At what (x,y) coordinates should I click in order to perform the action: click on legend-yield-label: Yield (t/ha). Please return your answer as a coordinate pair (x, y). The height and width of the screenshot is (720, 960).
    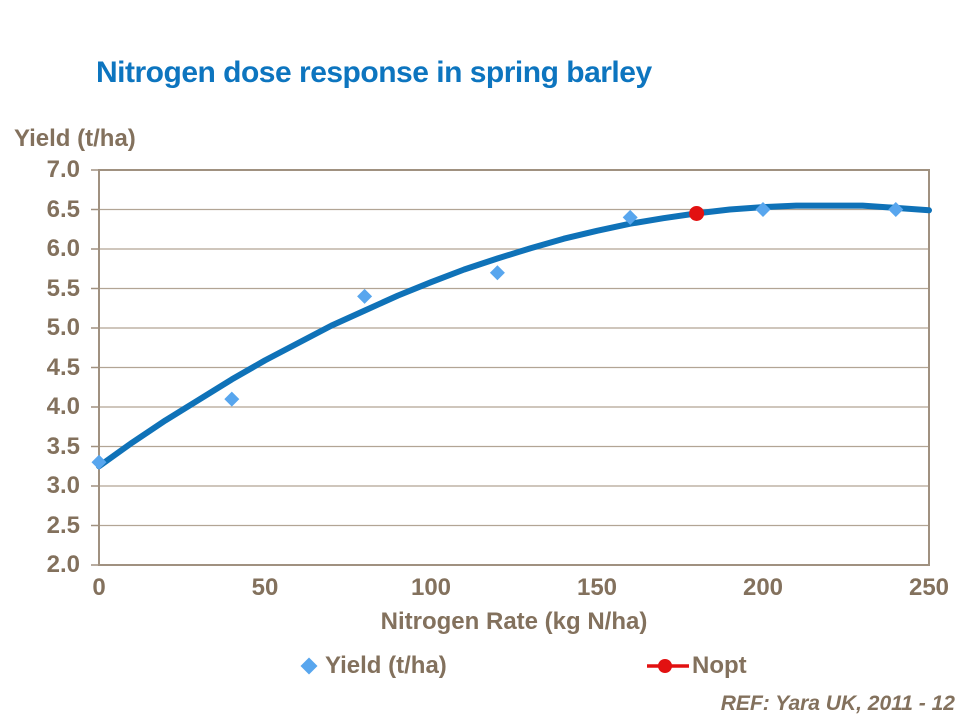
    Looking at the image, I should click on (386, 665).